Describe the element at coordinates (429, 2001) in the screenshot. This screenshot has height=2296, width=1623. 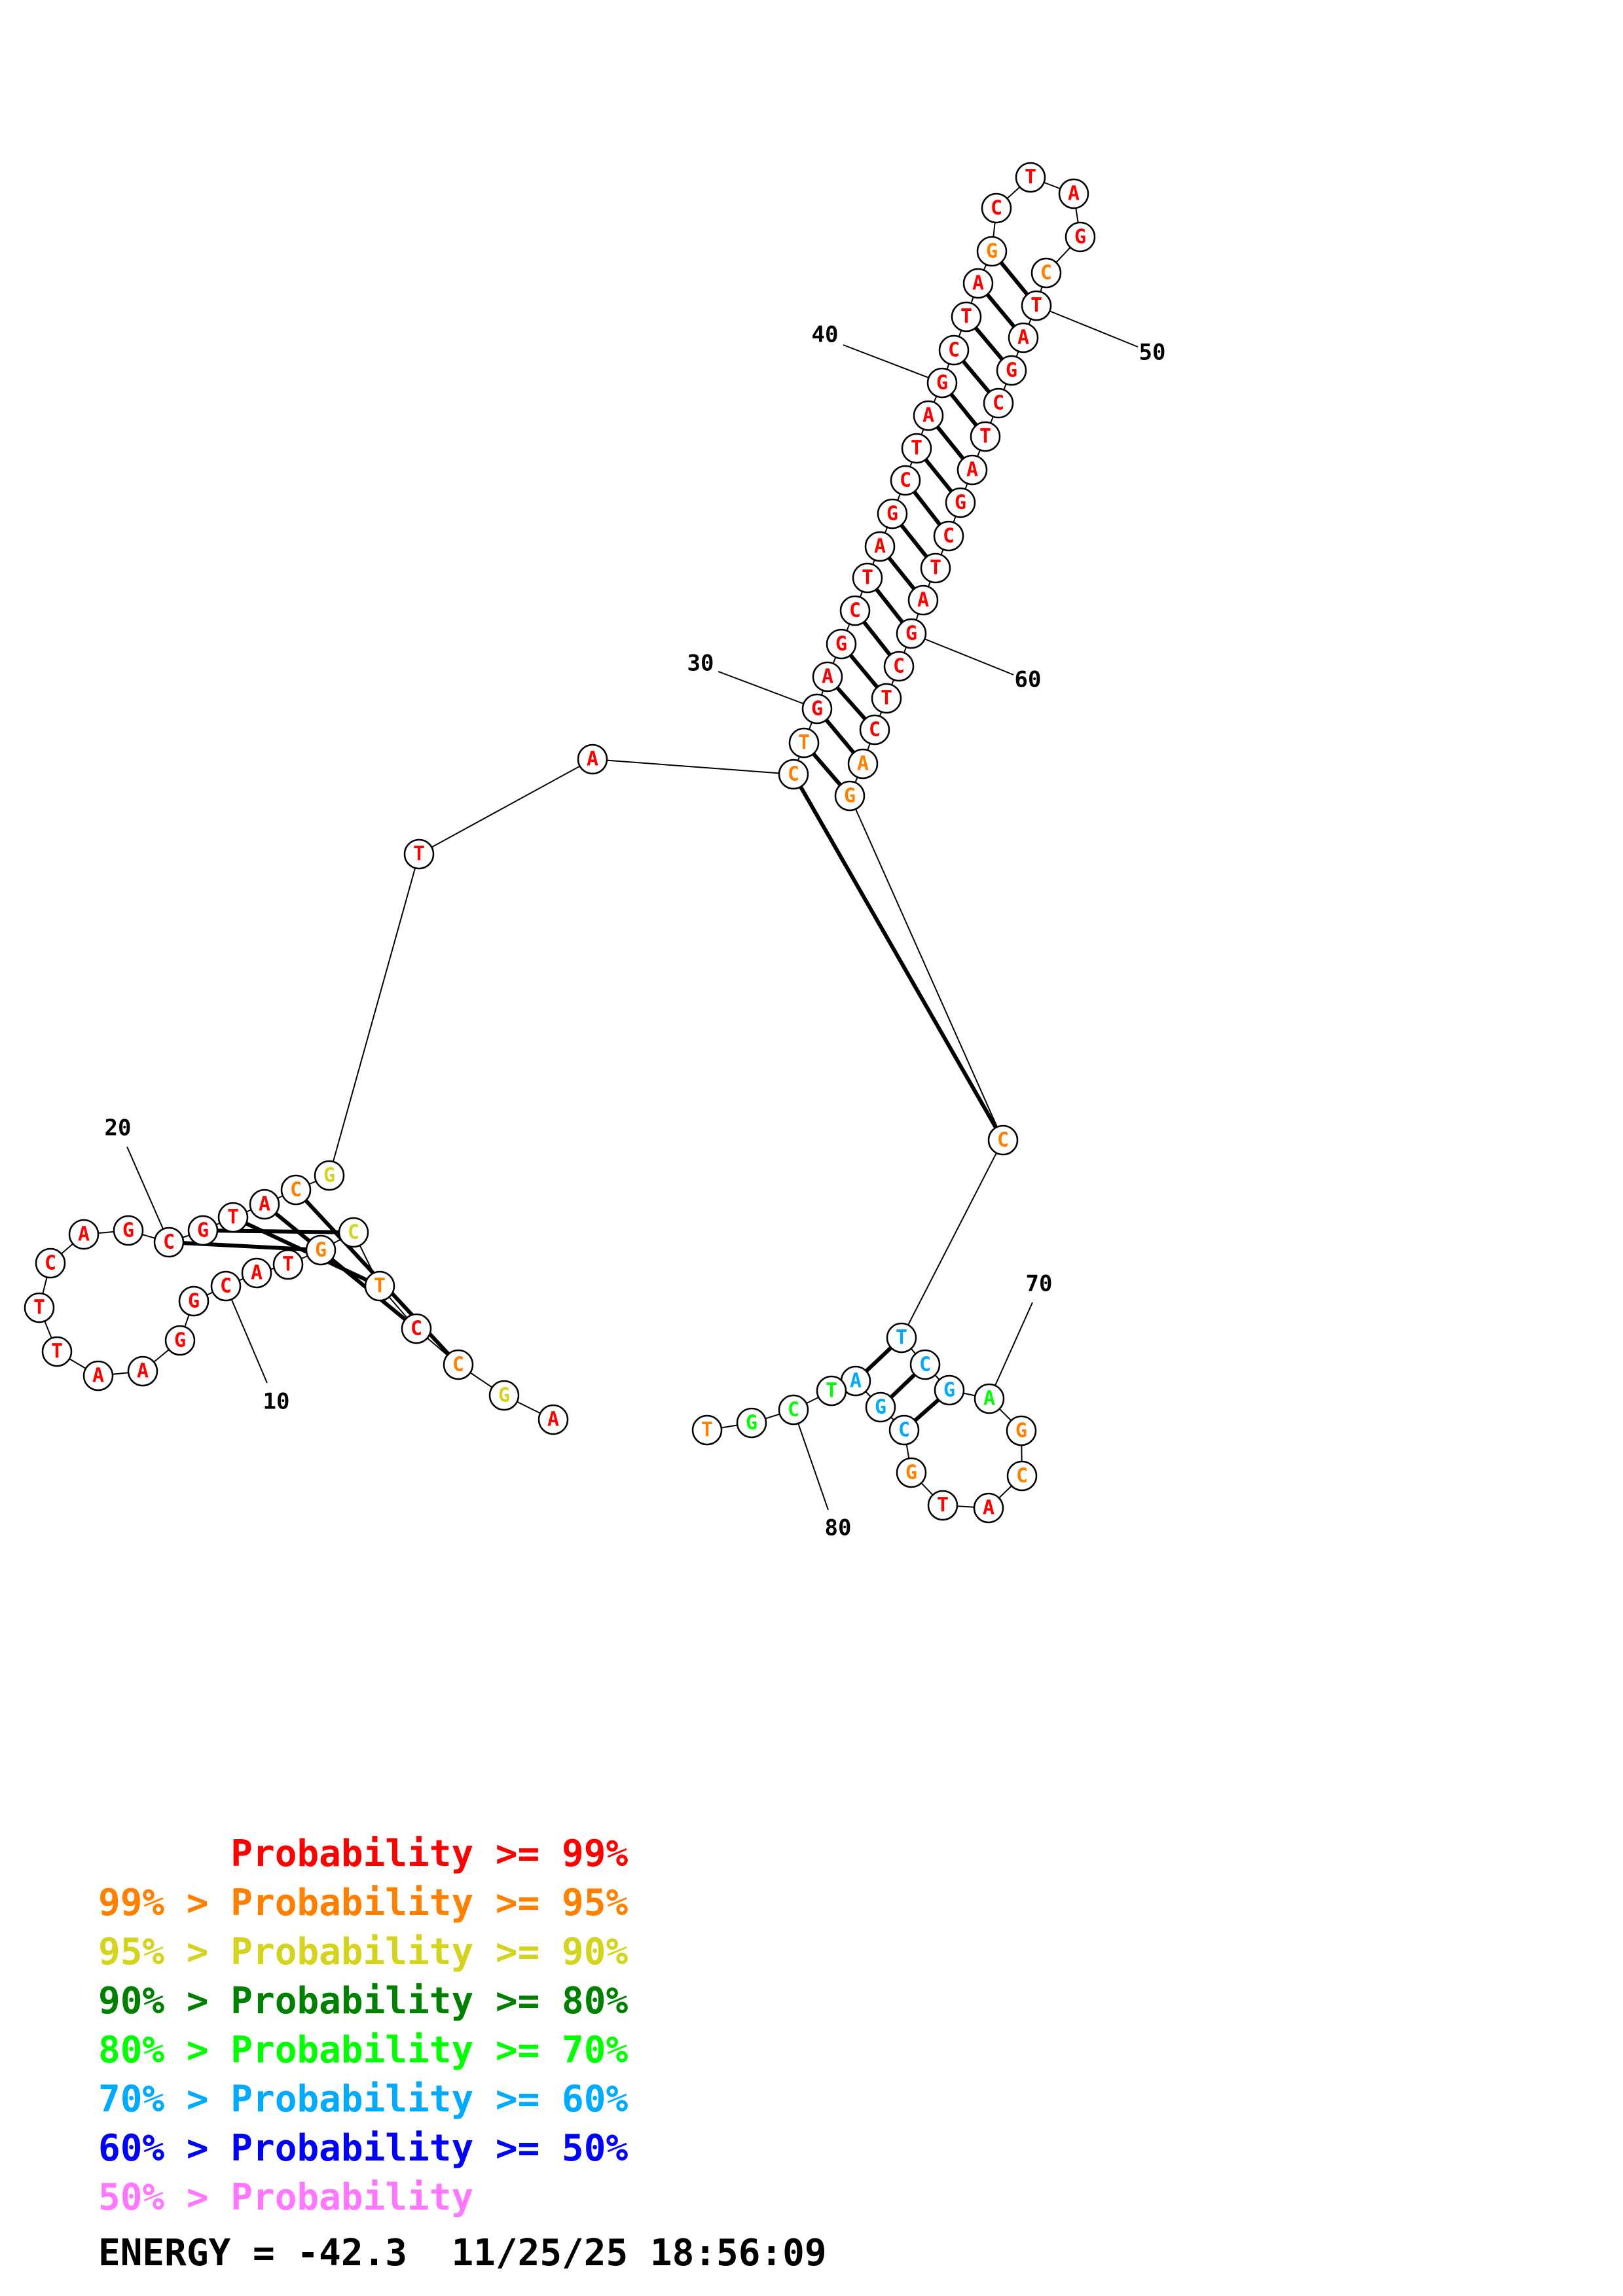
I see `legend-text: Probability >= 80%` at that location.